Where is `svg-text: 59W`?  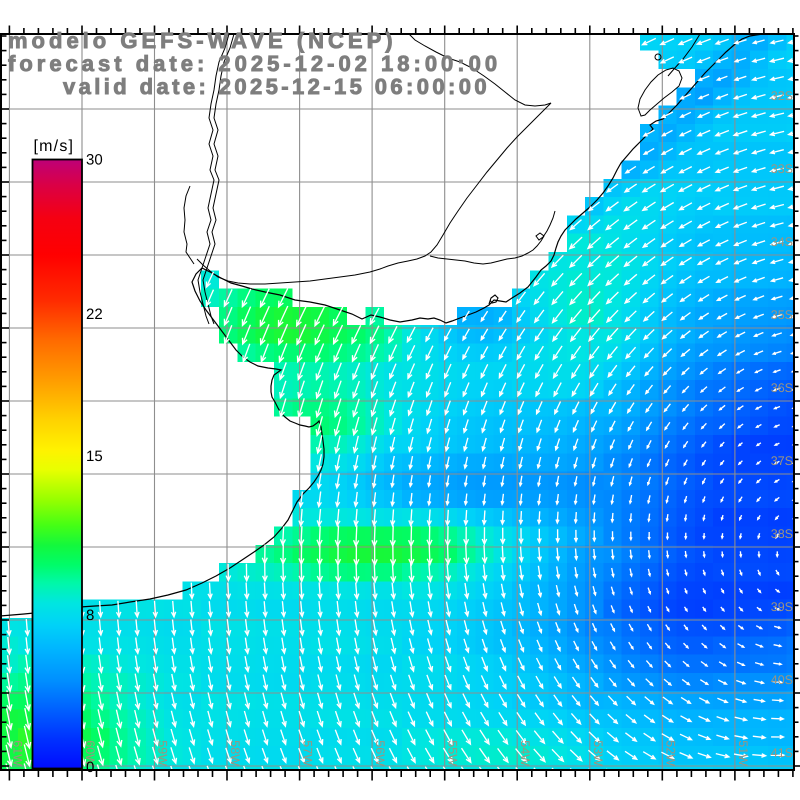
svg-text: 59W is located at coordinates (163, 753).